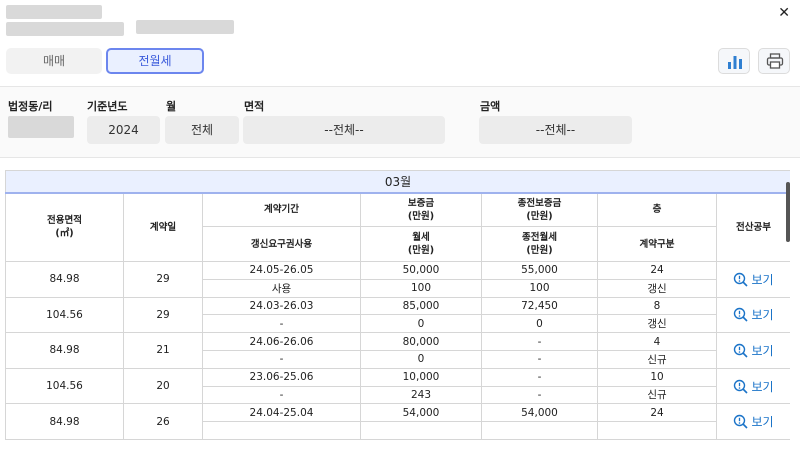 The height and width of the screenshot is (451, 800). I want to click on header-period: 계약기간, so click(281, 209).